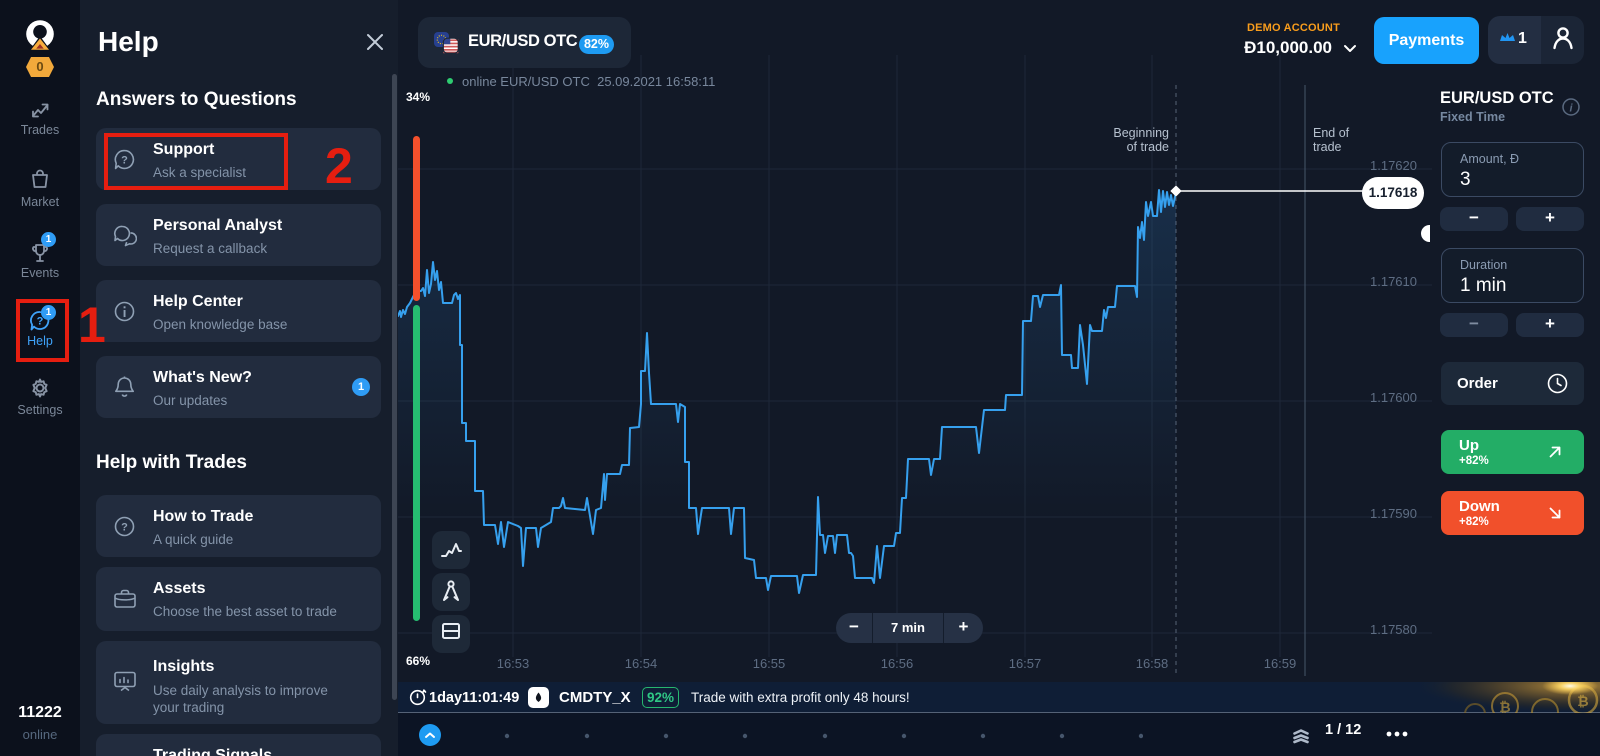 Image resolution: width=1600 pixels, height=756 pixels. I want to click on svg-text: 16:54, so click(641, 663).